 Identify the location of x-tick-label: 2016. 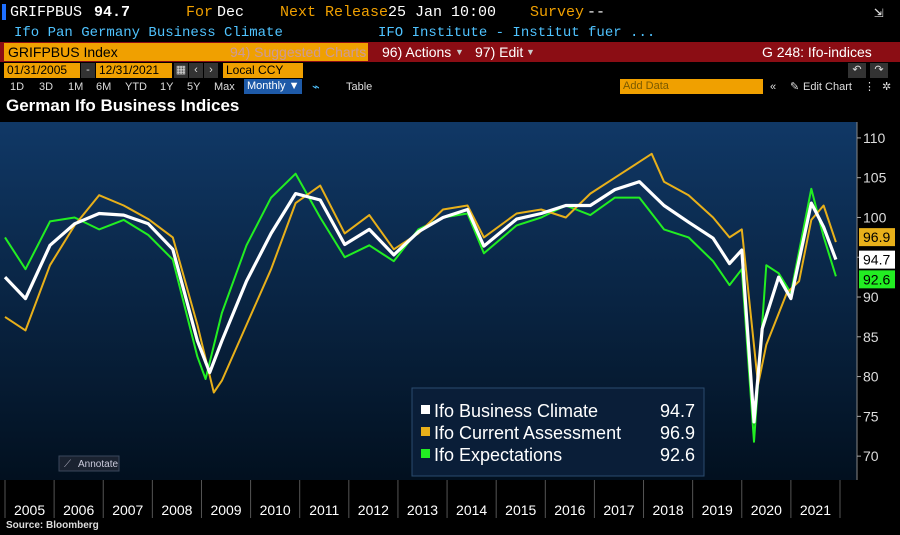
(569, 510).